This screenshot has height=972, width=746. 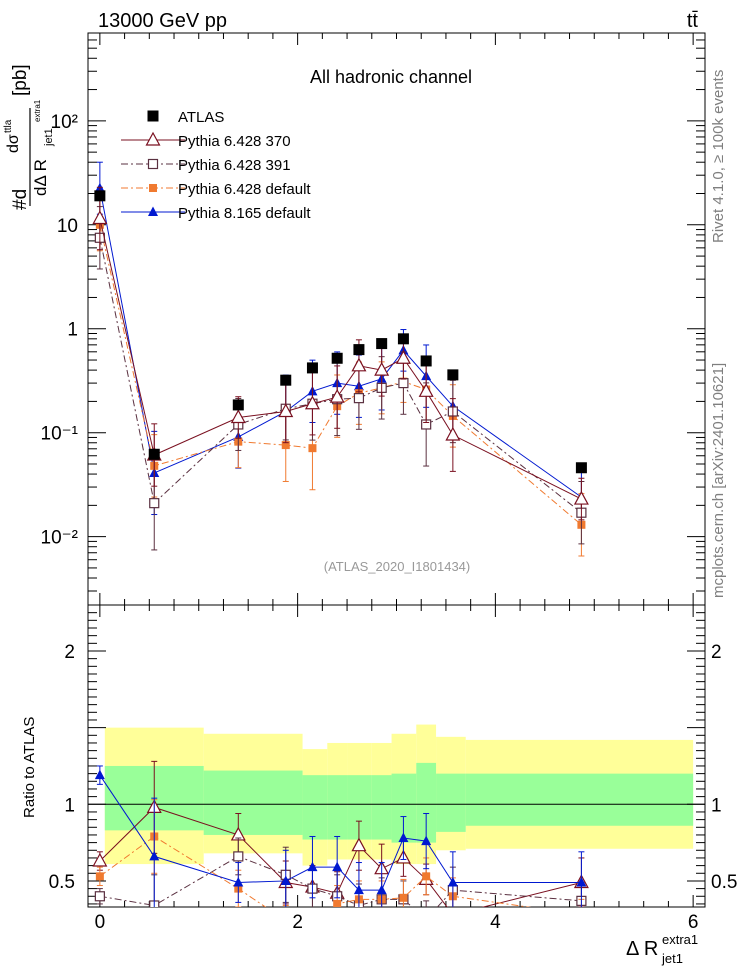 What do you see at coordinates (100, 922) in the screenshot?
I see `x-tick-label: 0` at bounding box center [100, 922].